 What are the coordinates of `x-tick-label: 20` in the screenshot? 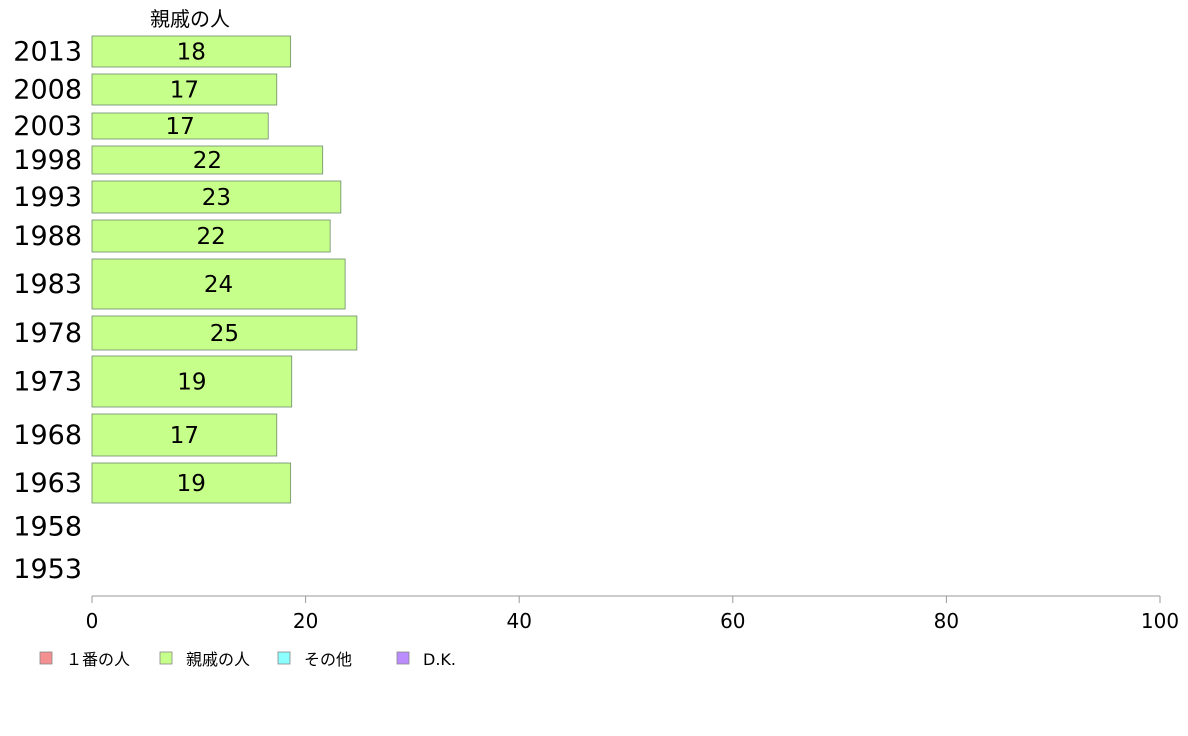 It's located at (305, 621).